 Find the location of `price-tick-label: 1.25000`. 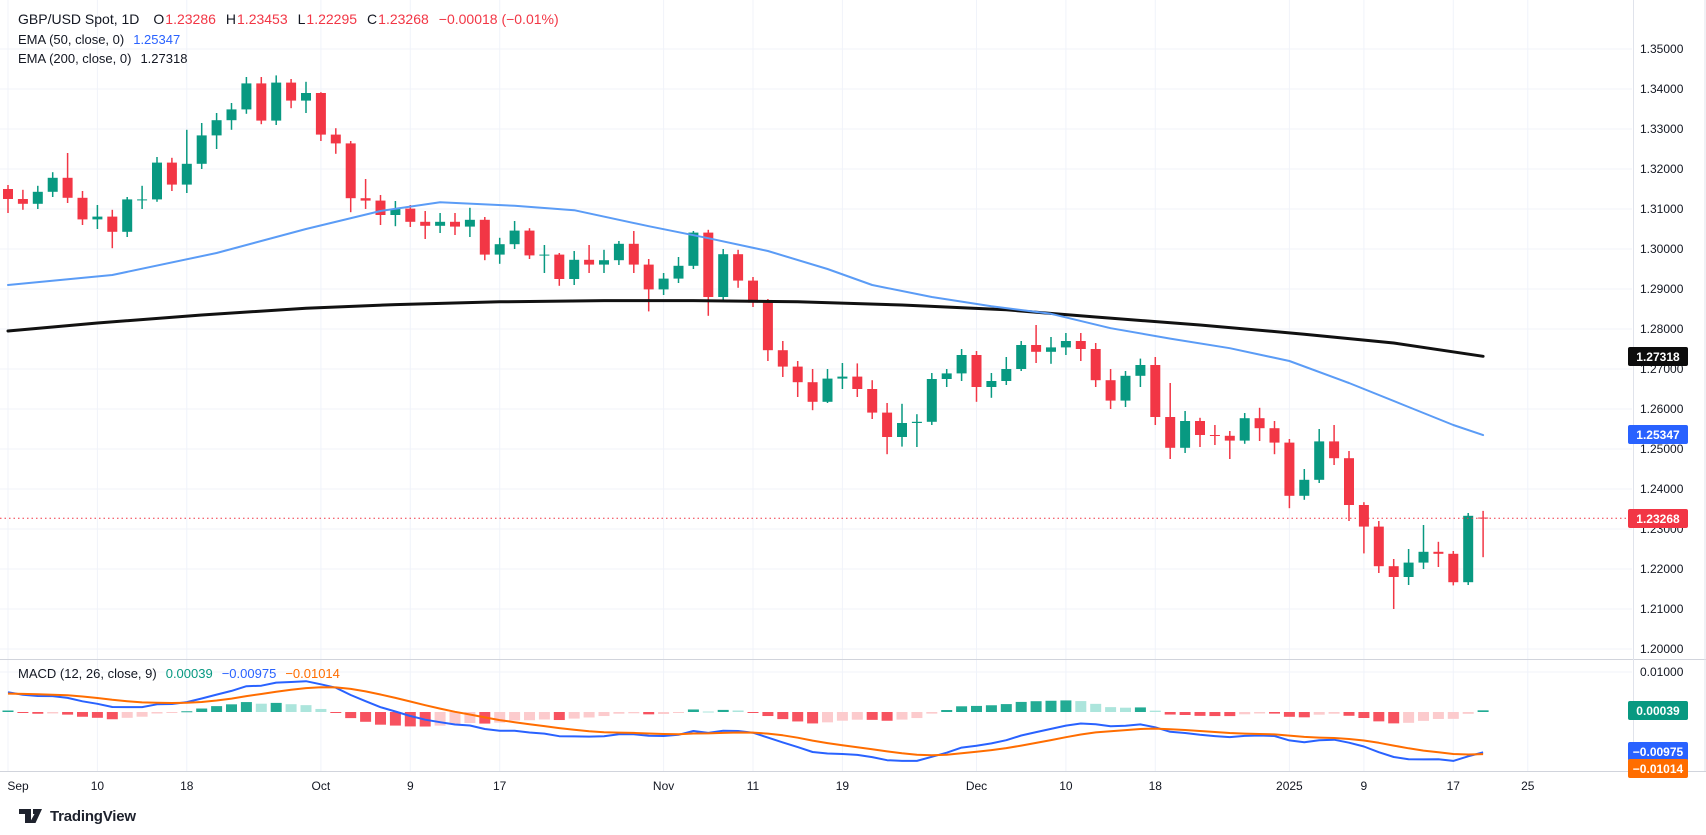

price-tick-label: 1.25000 is located at coordinates (1662, 449).